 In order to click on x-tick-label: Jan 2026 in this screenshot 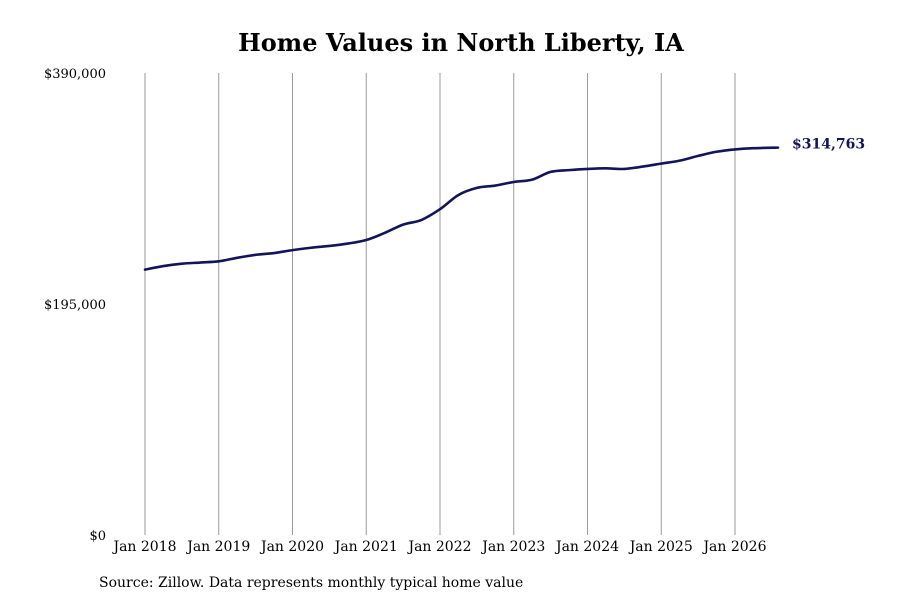, I will do `click(733, 547)`.